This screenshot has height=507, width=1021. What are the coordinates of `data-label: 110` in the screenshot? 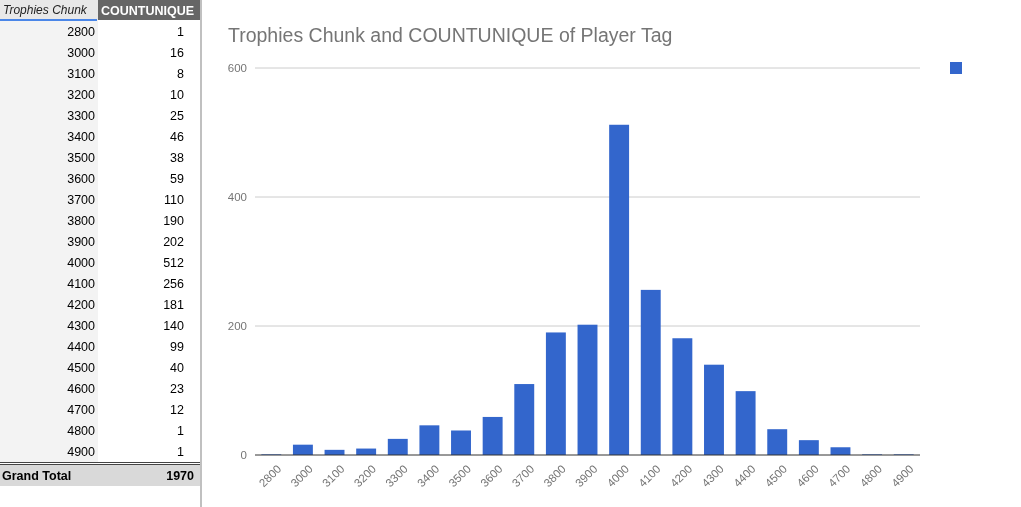 It's located at (174, 200).